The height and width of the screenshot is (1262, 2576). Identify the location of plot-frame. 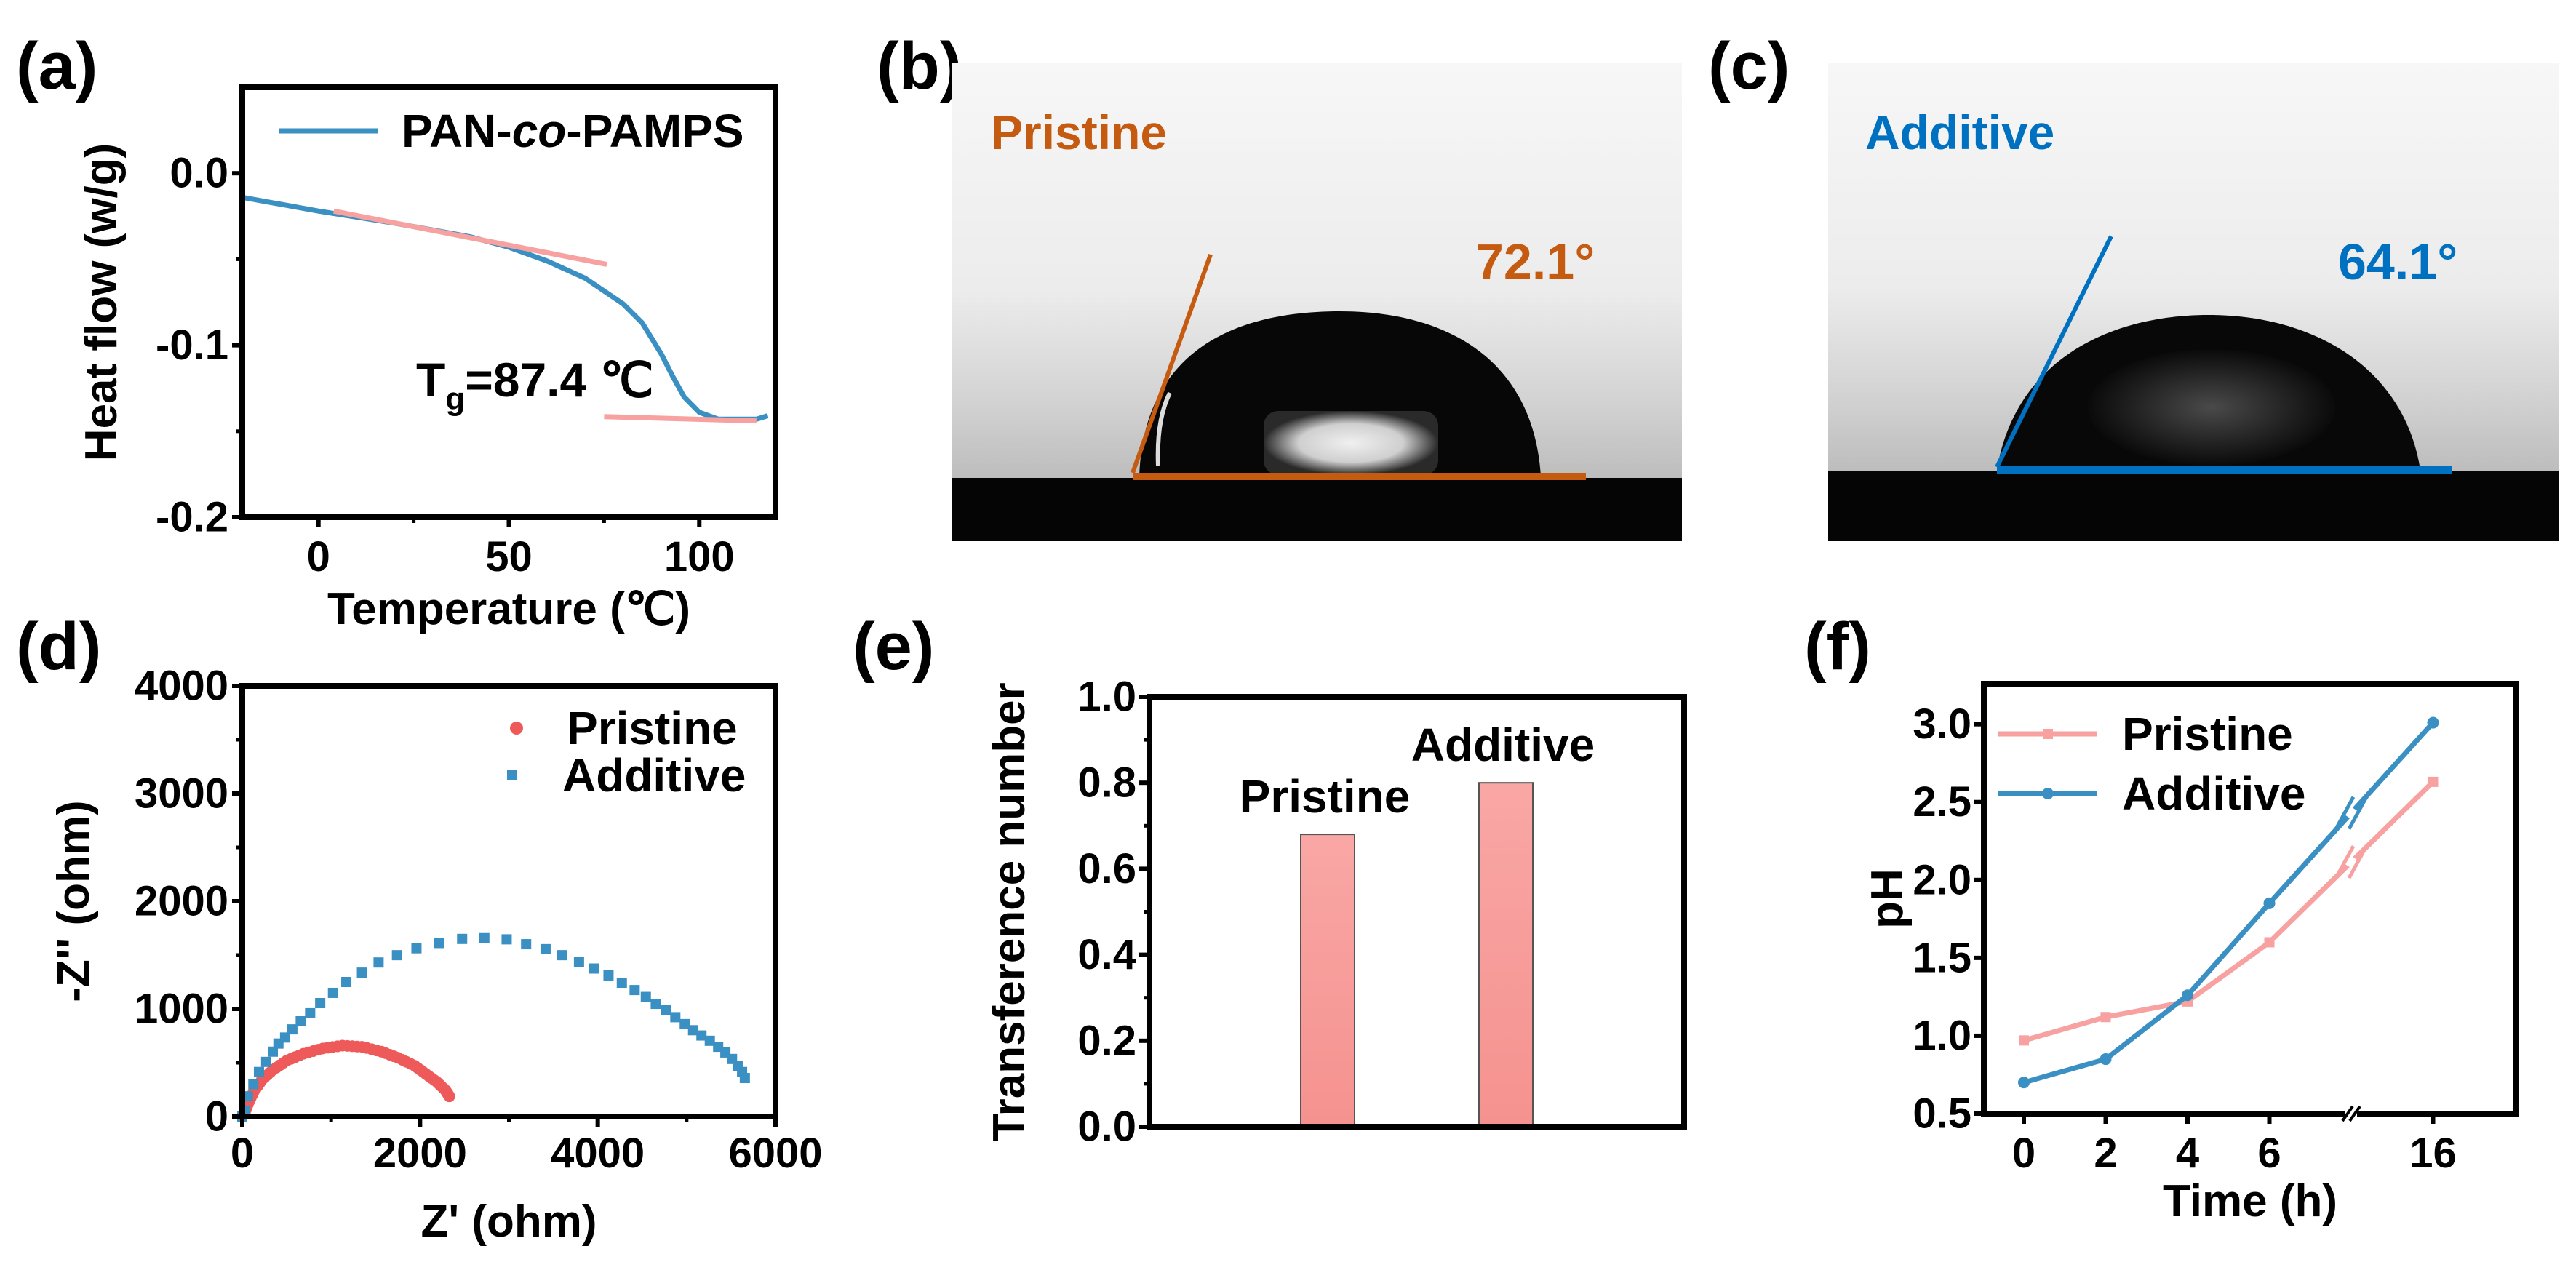
(2250, 899).